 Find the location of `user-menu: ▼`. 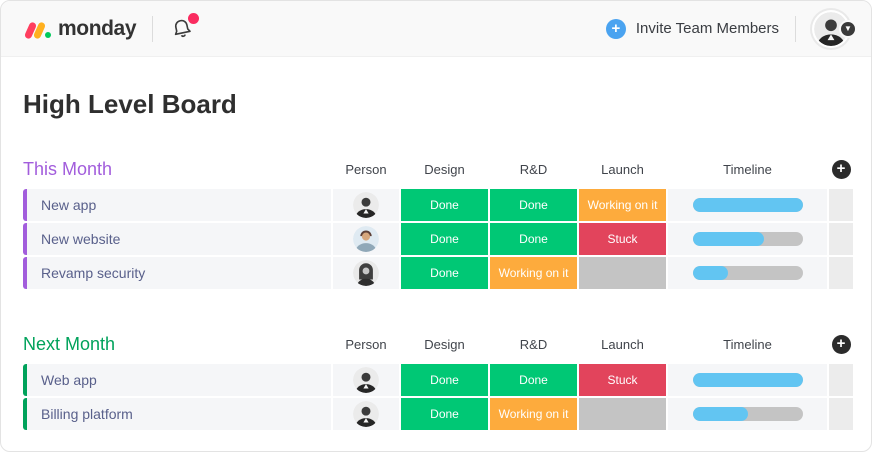

user-menu: ▼ is located at coordinates (834, 28).